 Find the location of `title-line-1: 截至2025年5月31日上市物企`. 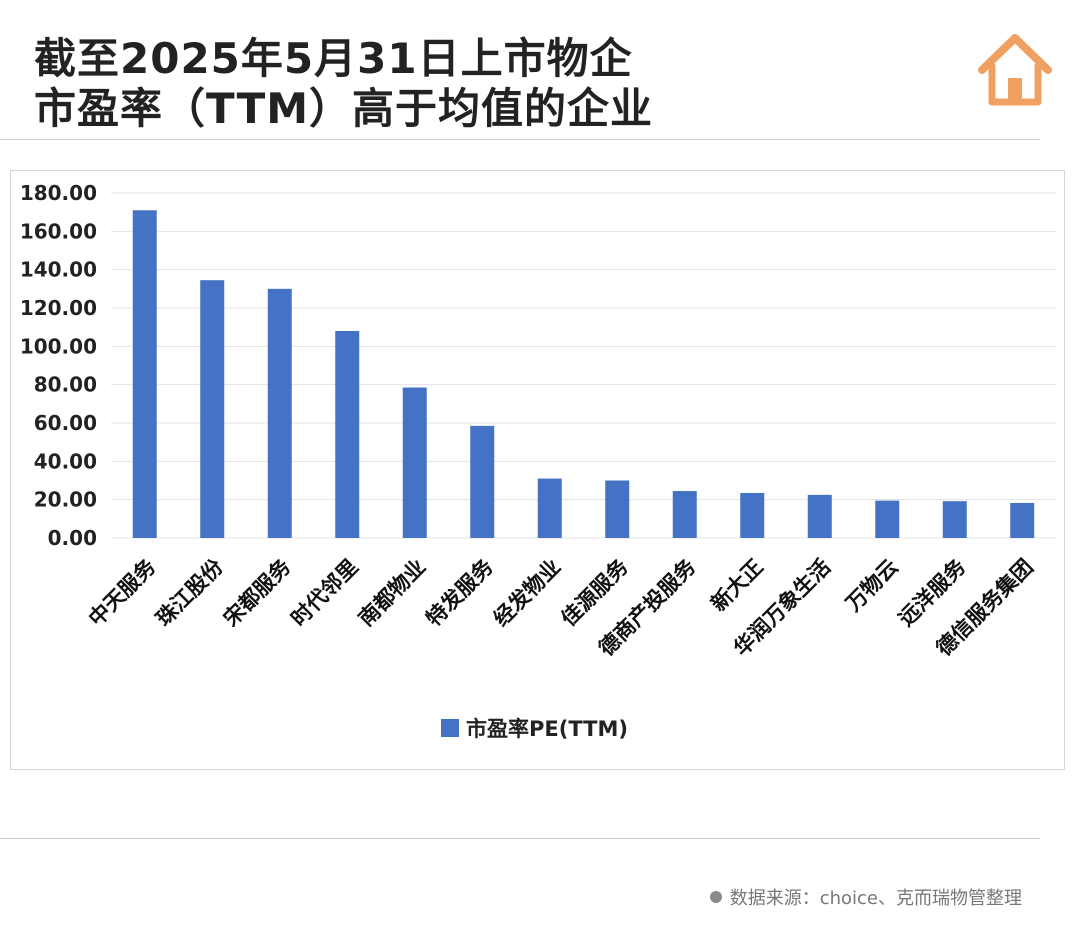

title-line-1: 截至2025年5月31日上市物企 is located at coordinates (333, 58).